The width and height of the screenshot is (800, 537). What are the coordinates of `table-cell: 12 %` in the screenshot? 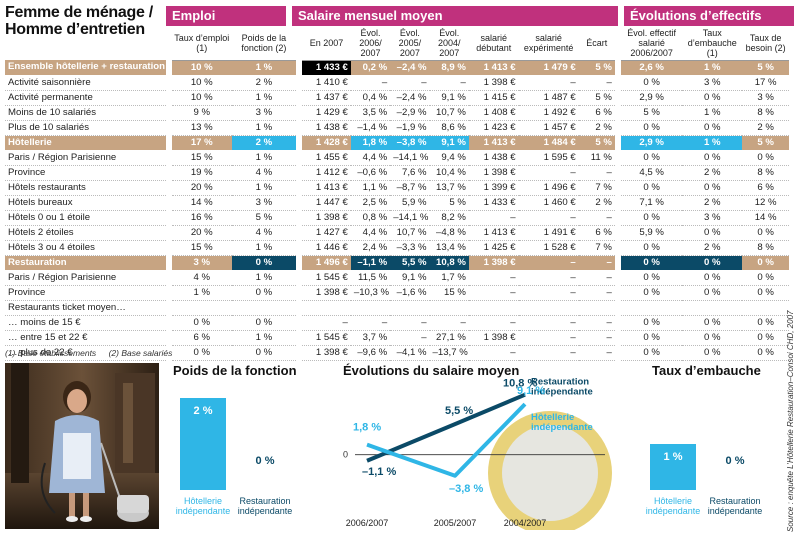 It's located at (765, 203).